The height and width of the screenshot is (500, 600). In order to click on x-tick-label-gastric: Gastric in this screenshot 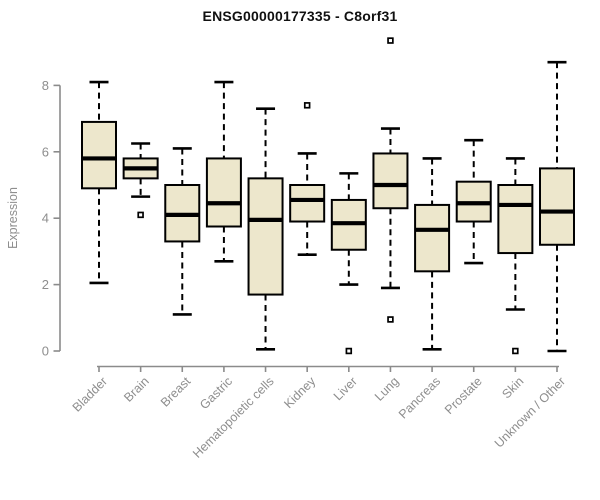, I will do `click(216, 393)`.